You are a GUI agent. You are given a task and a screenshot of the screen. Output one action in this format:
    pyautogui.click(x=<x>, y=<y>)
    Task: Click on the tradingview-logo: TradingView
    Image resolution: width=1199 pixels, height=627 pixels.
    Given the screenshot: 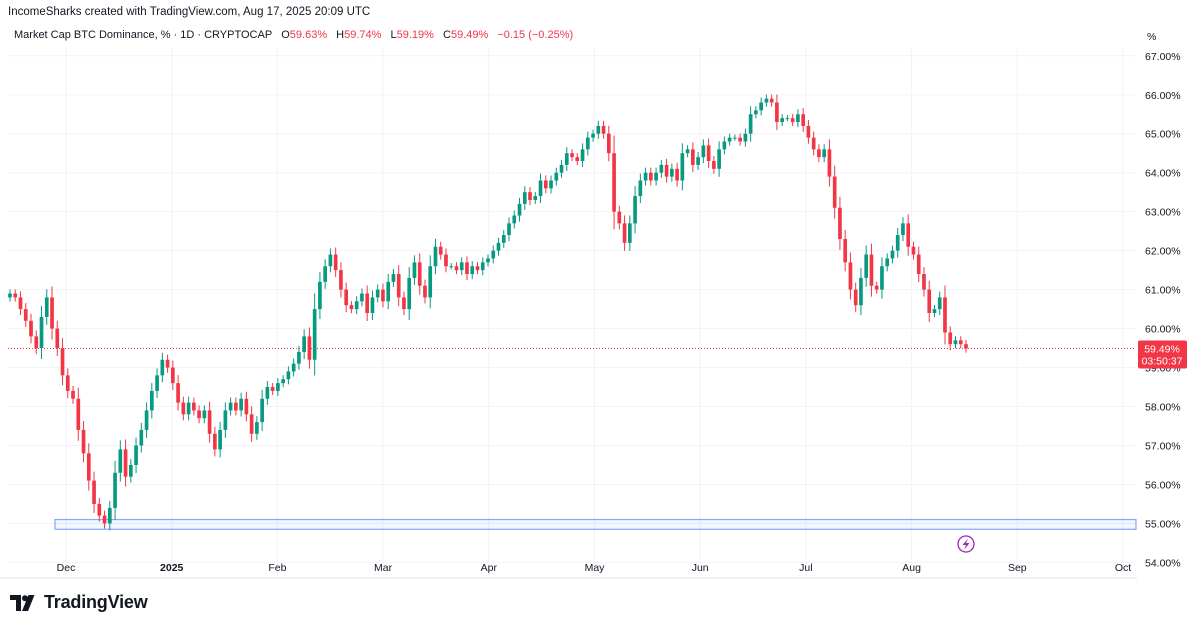 What is the action you would take?
    pyautogui.click(x=79, y=602)
    